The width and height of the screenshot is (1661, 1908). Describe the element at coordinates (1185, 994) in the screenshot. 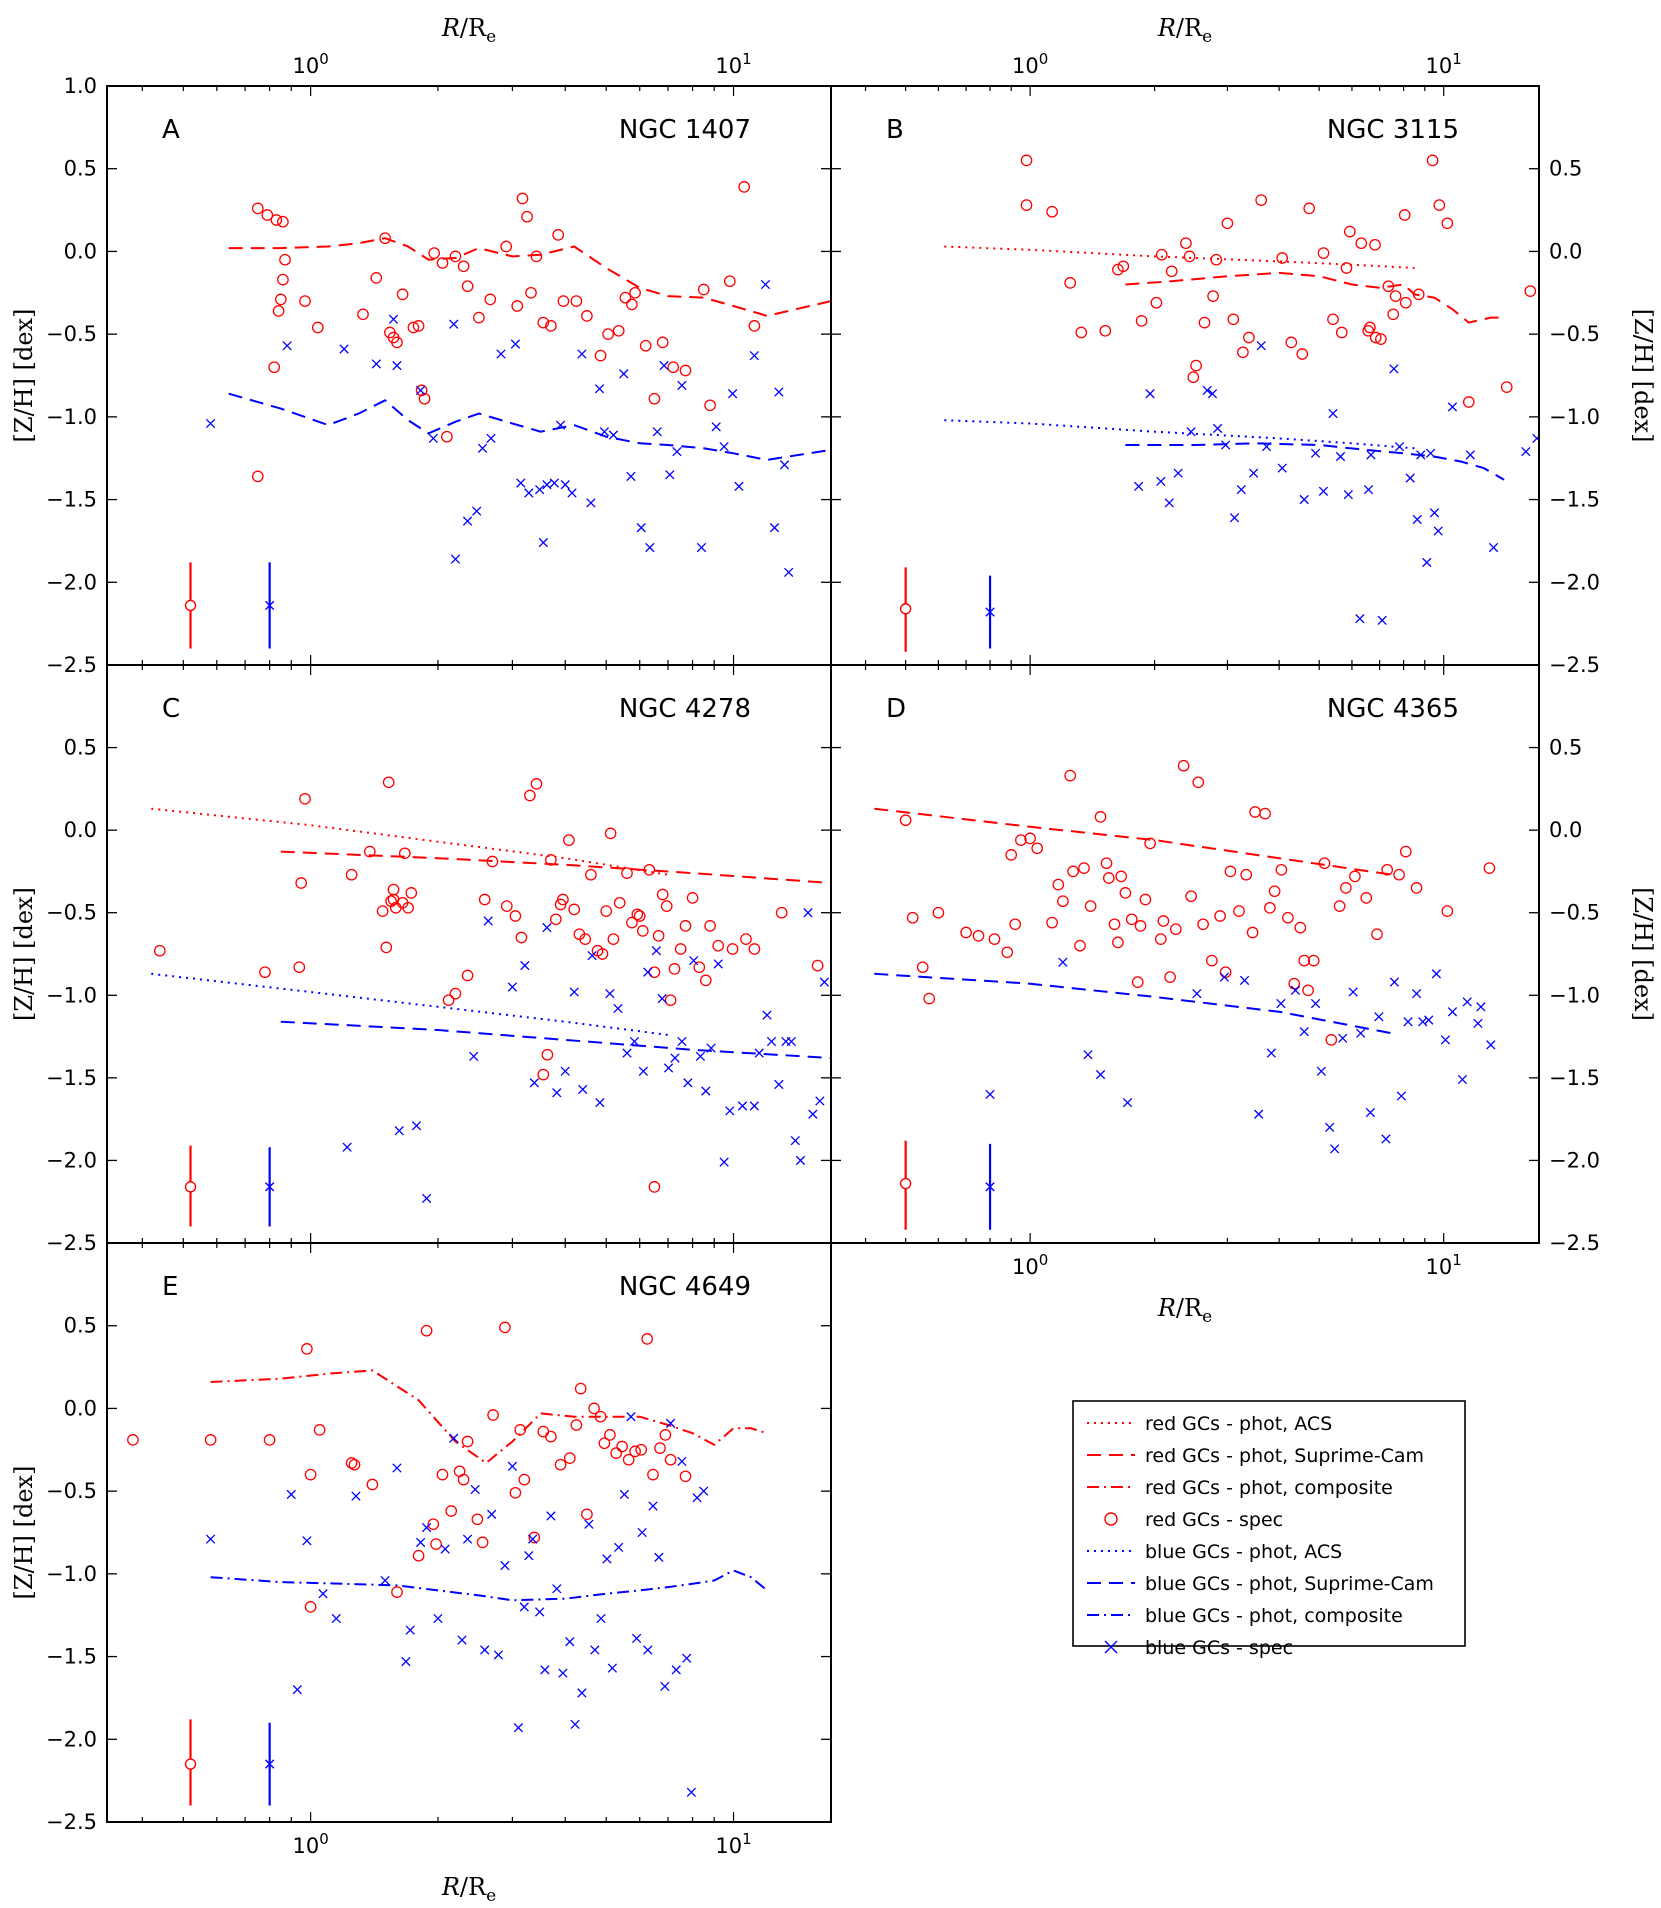

I see `plot-area` at that location.